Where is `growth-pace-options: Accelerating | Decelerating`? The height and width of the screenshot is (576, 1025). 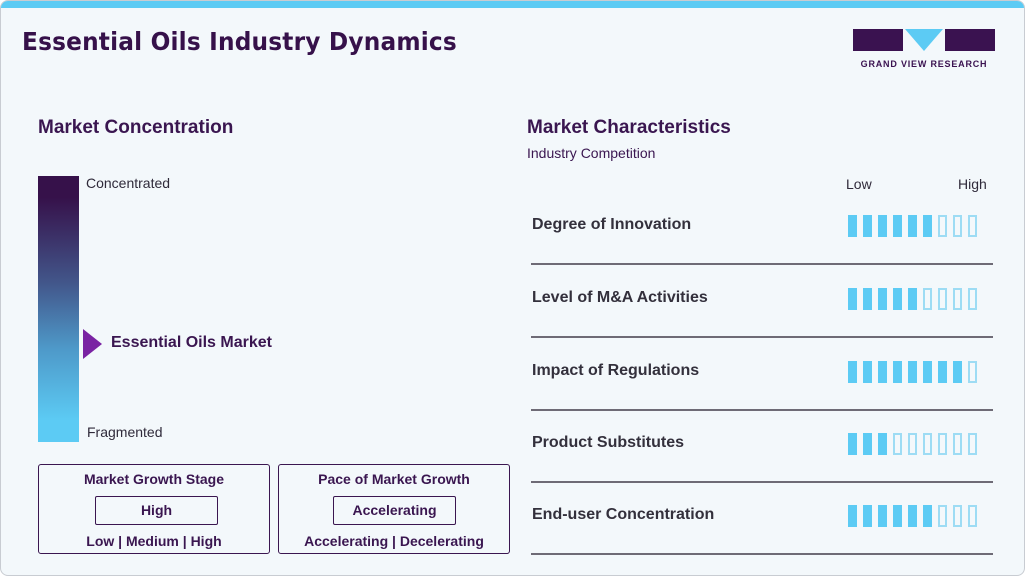 growth-pace-options: Accelerating | Decelerating is located at coordinates (394, 541).